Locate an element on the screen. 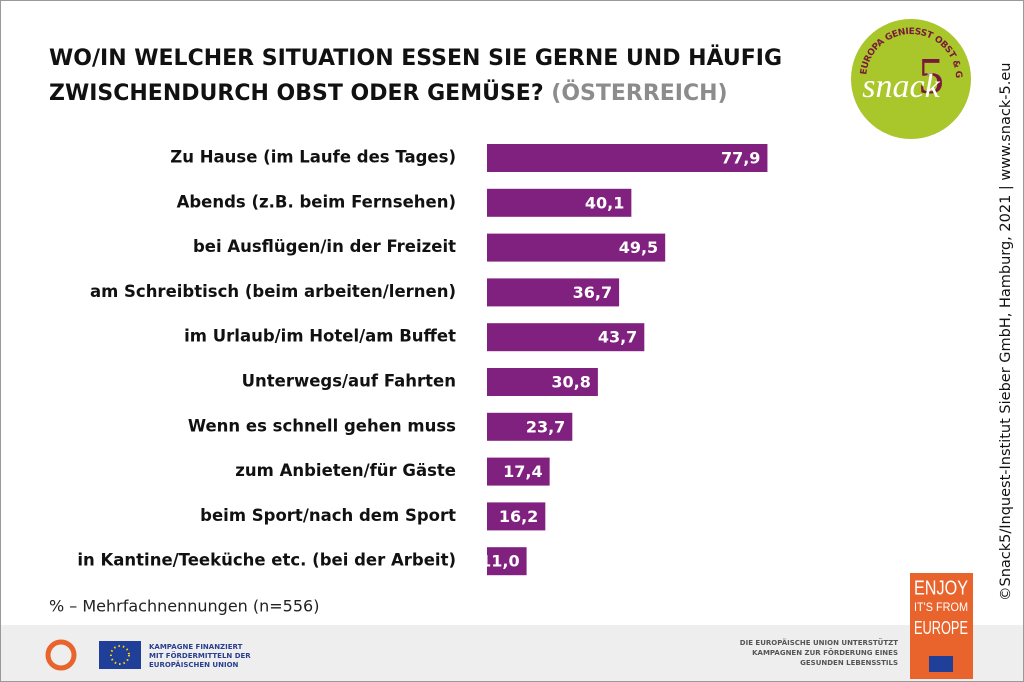 The height and width of the screenshot is (682, 1024). category-label: Abends (z.B. beim Fernsehen) is located at coordinates (316, 201).